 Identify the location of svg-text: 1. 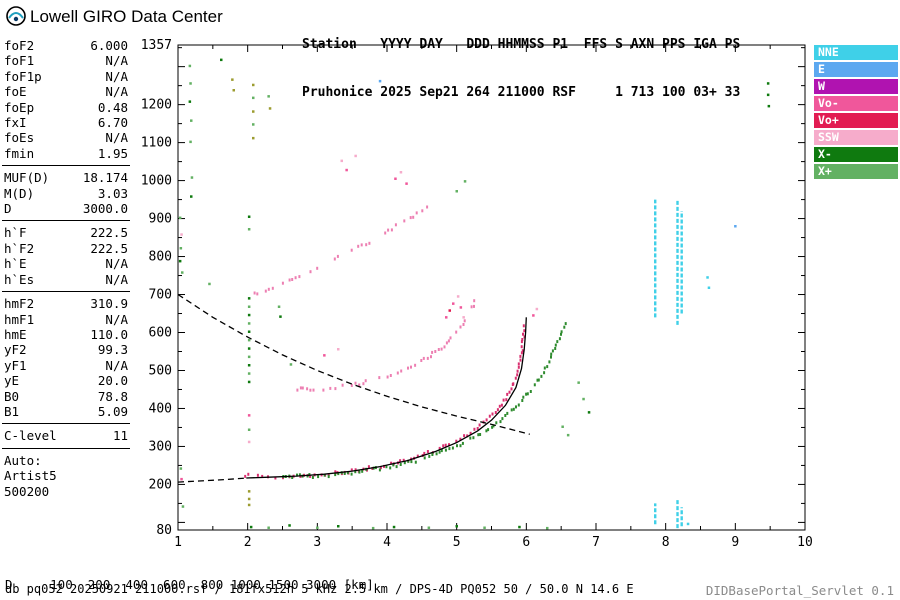
(178, 542).